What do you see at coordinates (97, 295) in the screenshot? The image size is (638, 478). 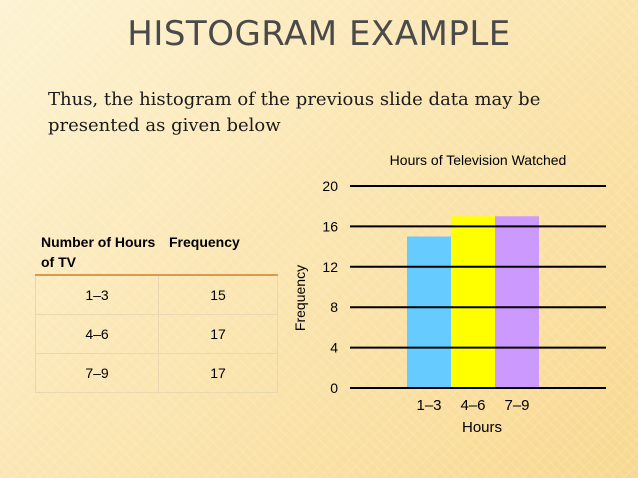 I see `cell-hours: 1–3` at bounding box center [97, 295].